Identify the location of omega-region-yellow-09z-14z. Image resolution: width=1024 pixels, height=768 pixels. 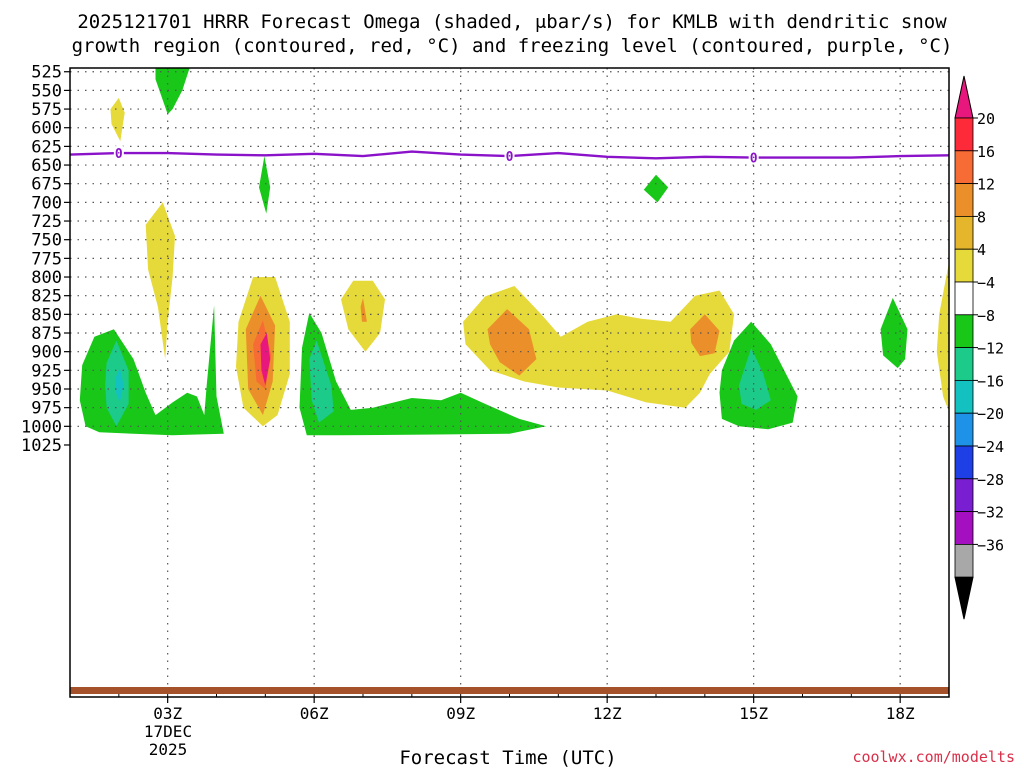
(599, 347).